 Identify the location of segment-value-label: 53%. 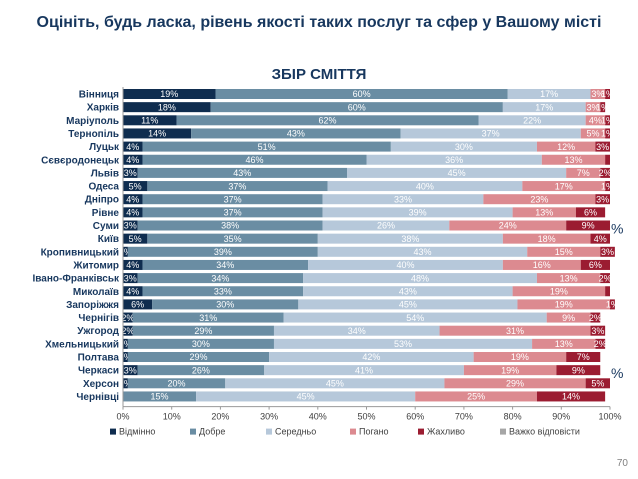
(403, 344).